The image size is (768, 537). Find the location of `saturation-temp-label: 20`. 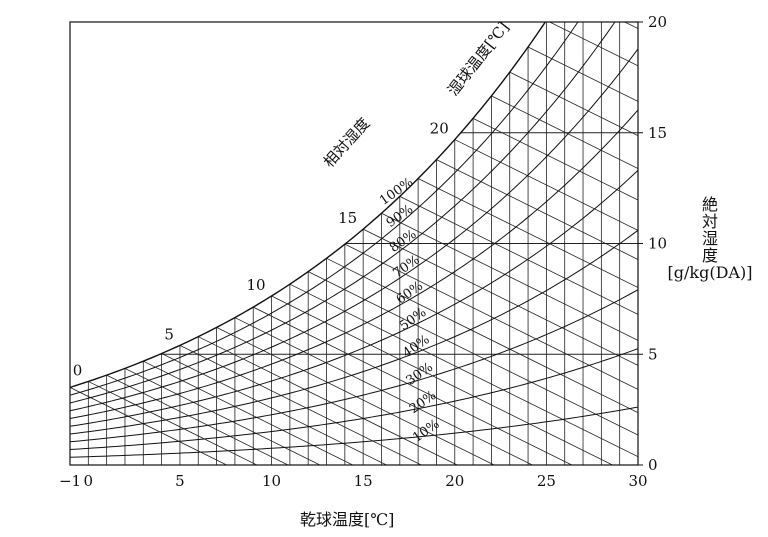

saturation-temp-label: 20 is located at coordinates (439, 129).